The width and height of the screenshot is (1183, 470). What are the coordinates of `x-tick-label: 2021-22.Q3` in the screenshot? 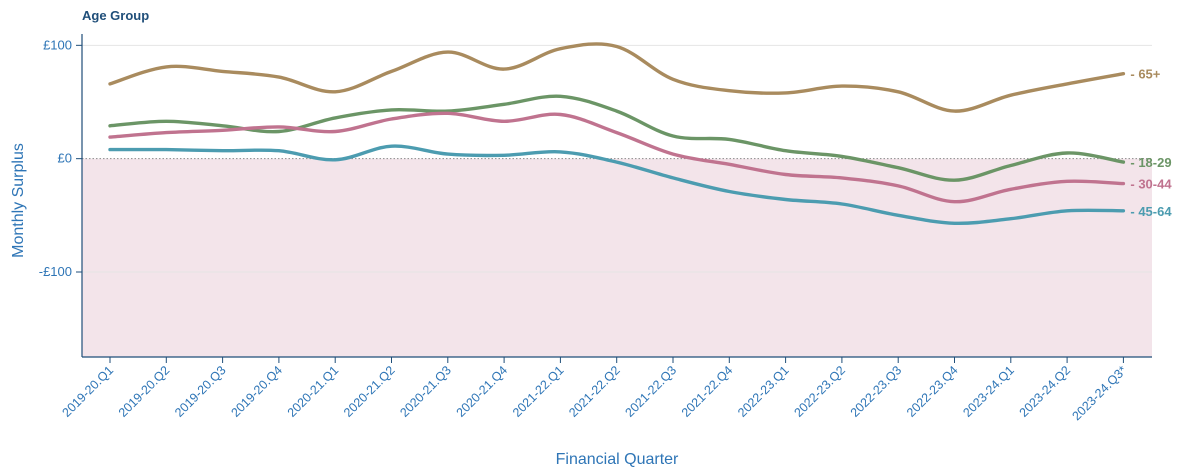 It's located at (651, 391).